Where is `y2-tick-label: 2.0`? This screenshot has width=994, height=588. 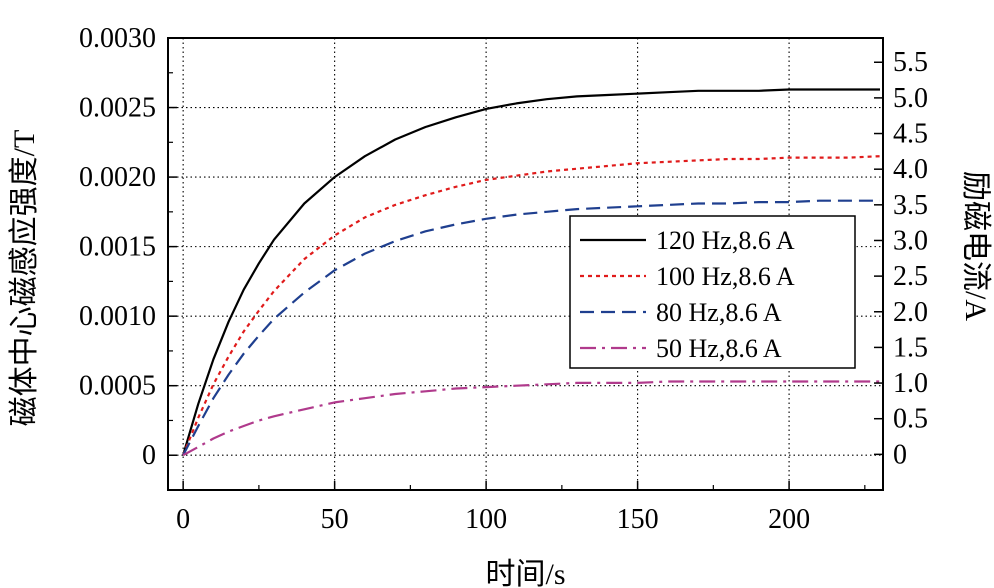 y2-tick-label: 2.0 is located at coordinates (910, 312).